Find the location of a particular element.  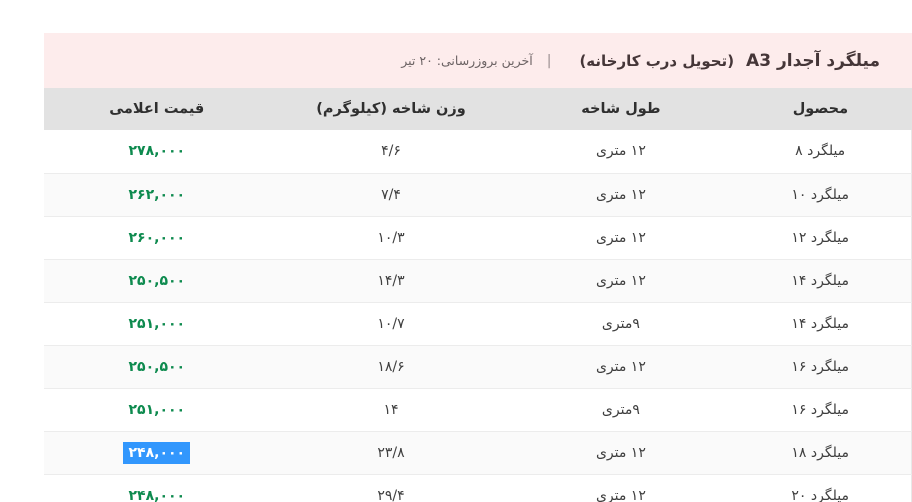

product-cell: میلگرد ۱۲ is located at coordinates (820, 238).